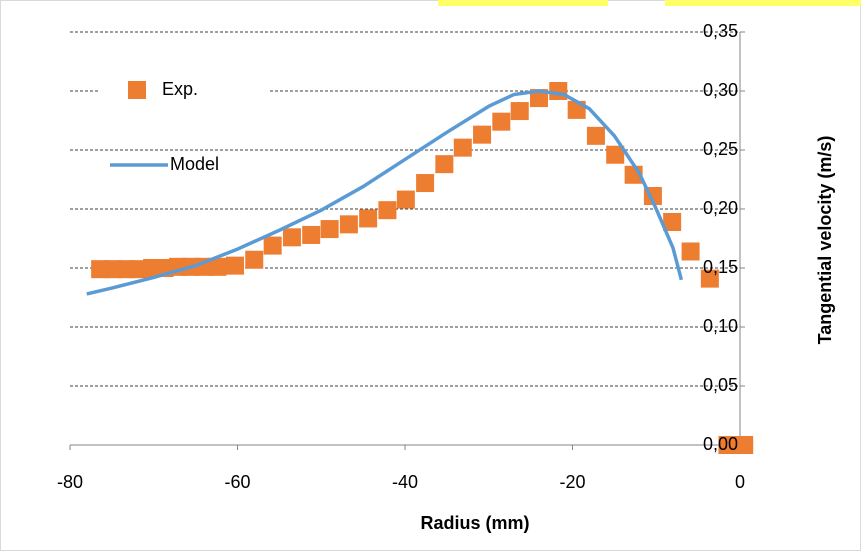 This screenshot has width=861, height=551. What do you see at coordinates (194, 164) in the screenshot?
I see `legend-label: Model` at bounding box center [194, 164].